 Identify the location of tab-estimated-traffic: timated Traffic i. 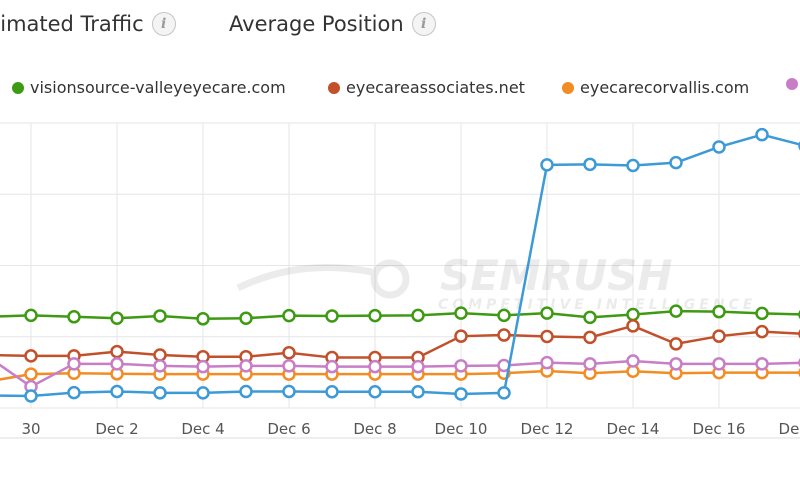
(88, 24).